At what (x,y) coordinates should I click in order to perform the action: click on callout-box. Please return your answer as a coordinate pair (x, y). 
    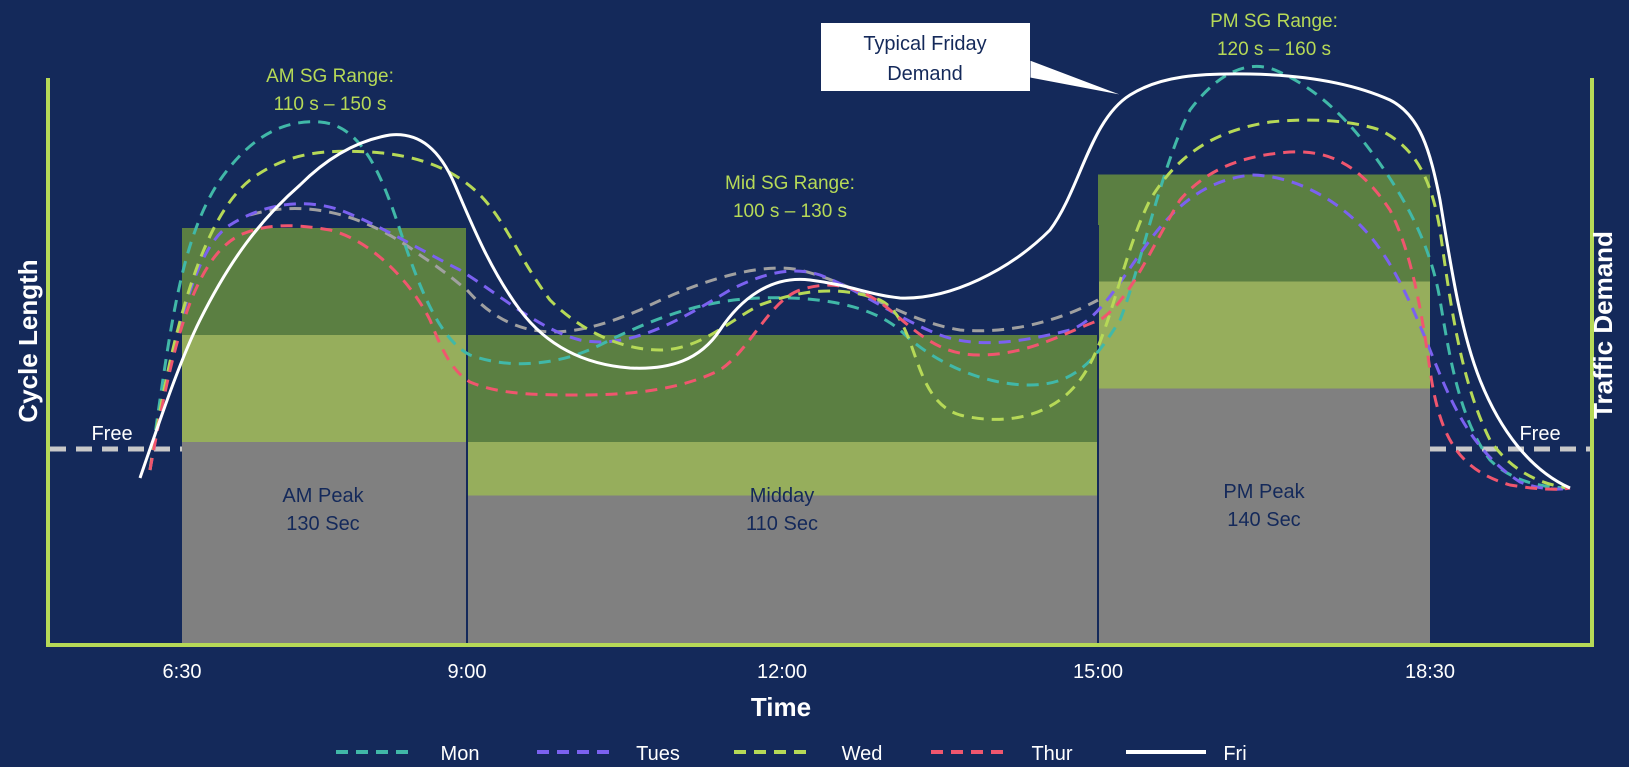
    Looking at the image, I should click on (925, 57).